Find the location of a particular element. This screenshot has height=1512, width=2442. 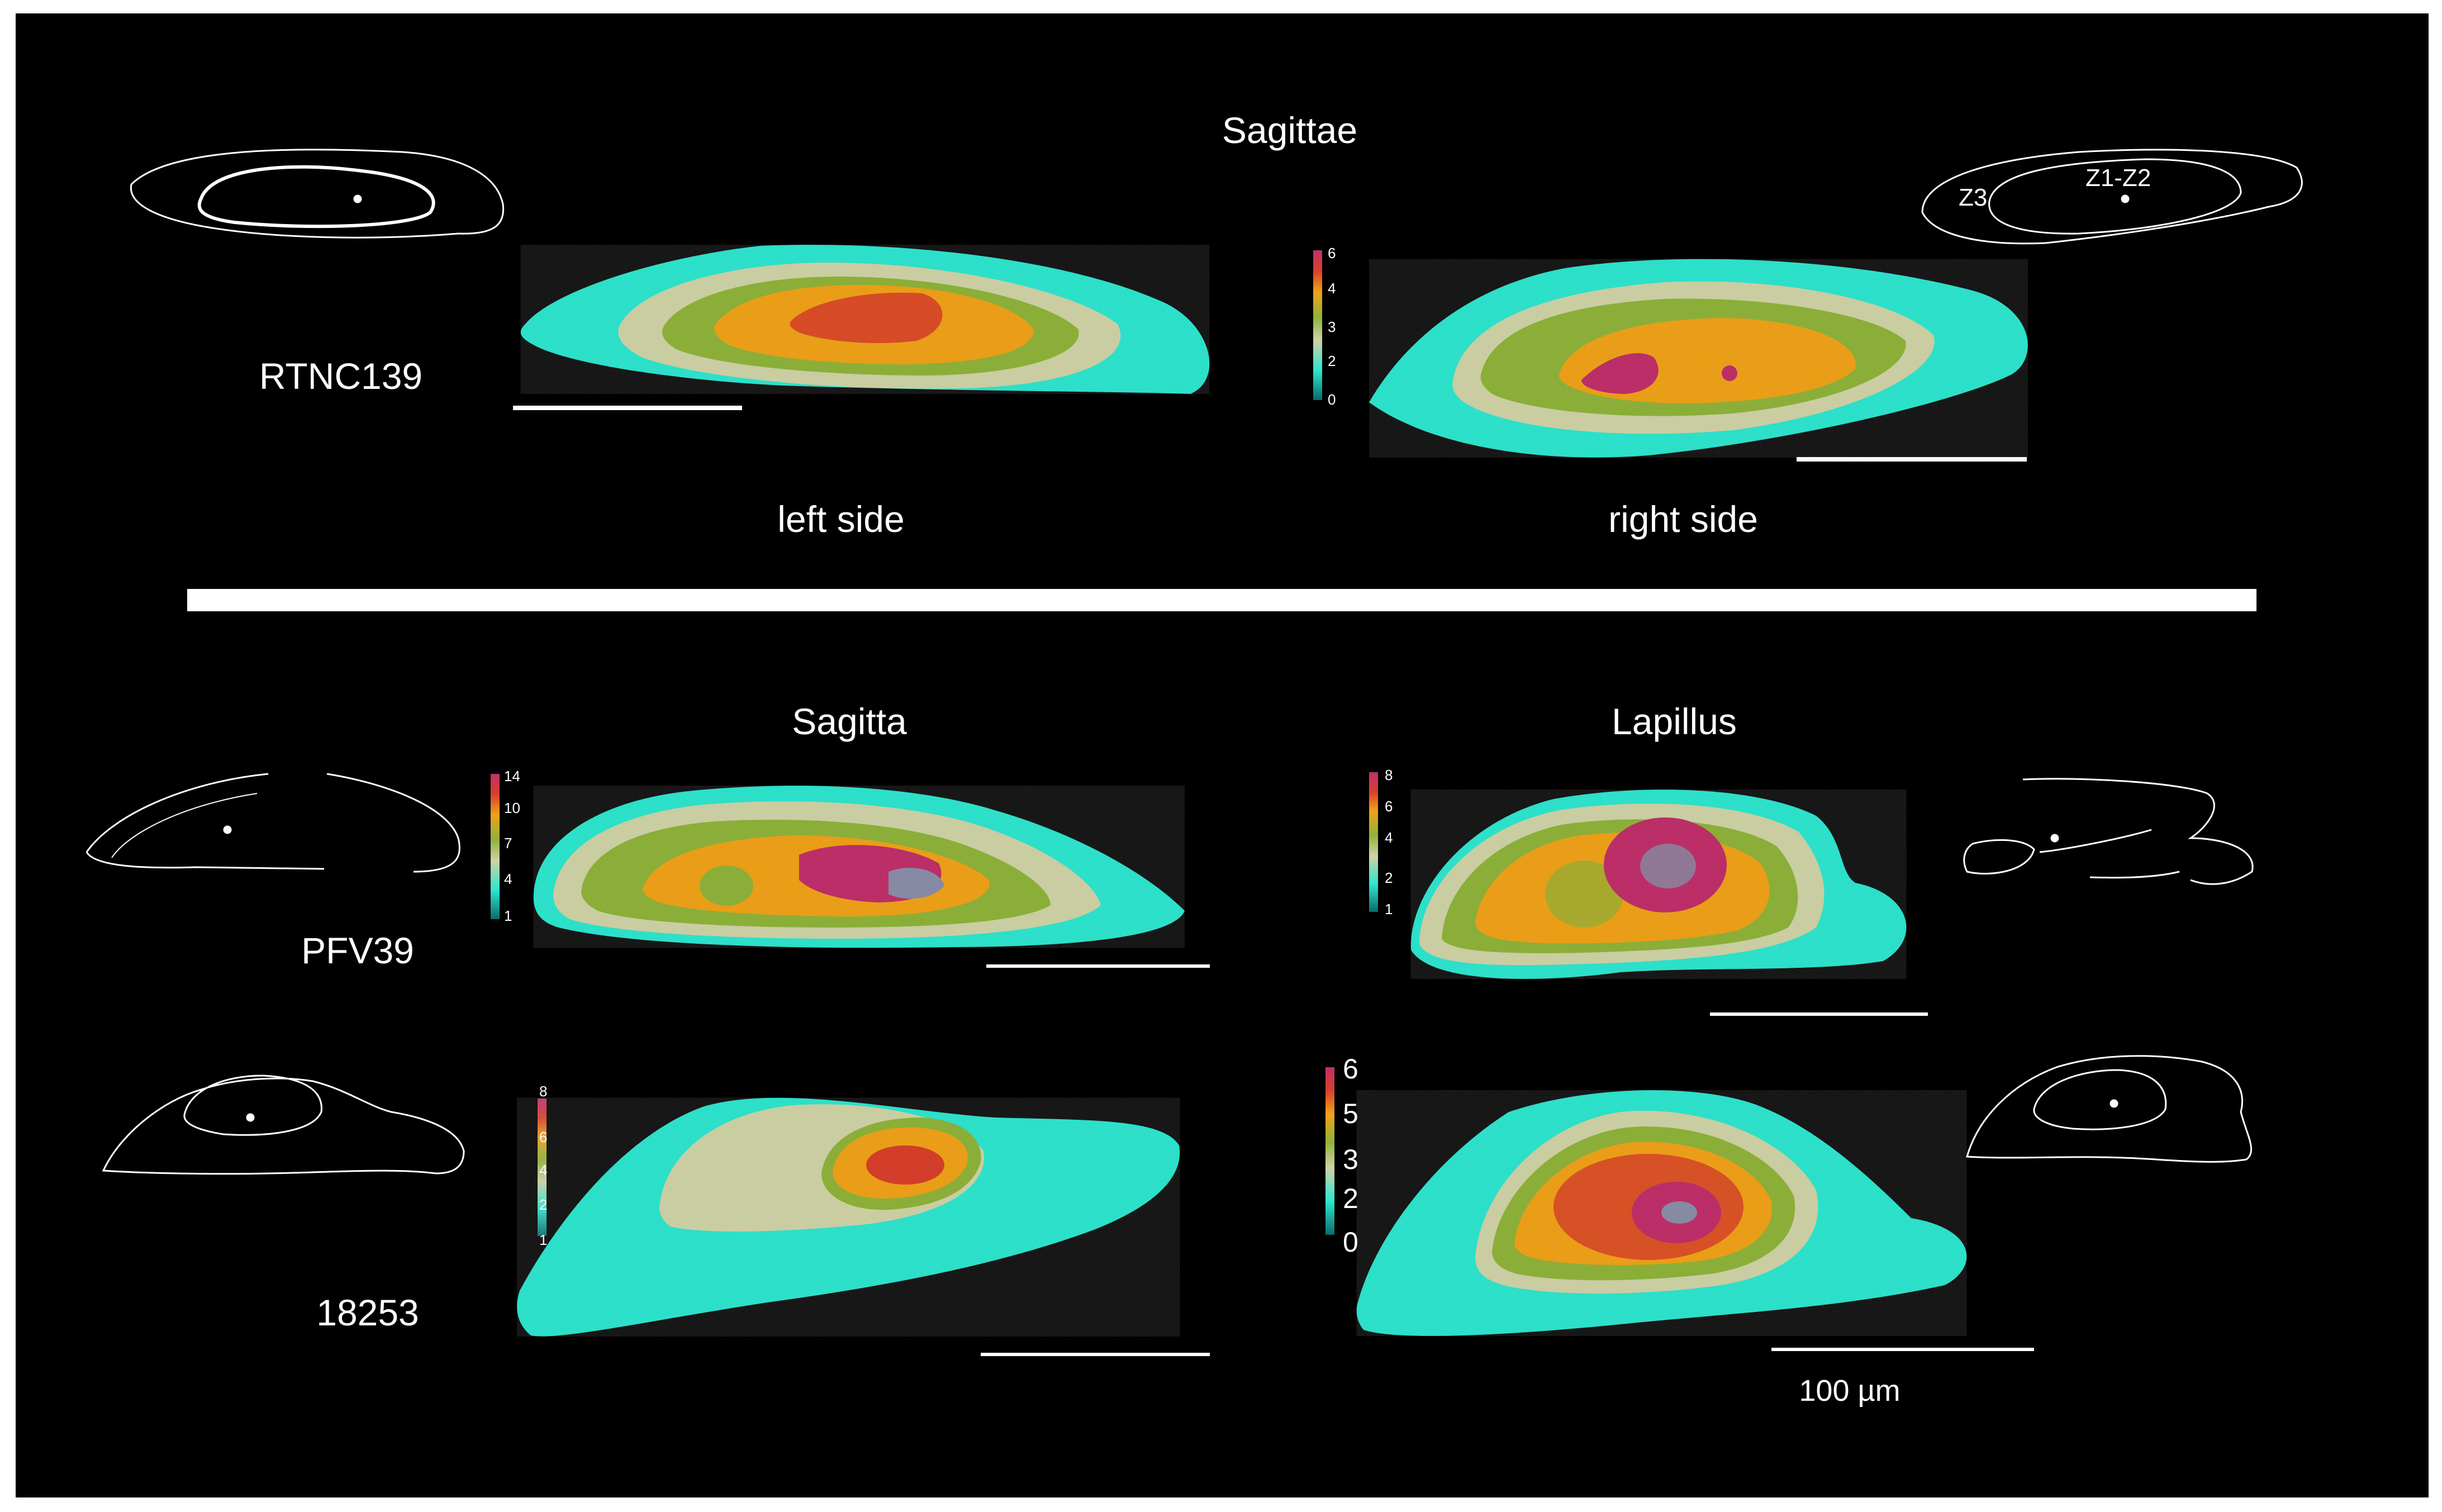

colorbar-pfv39-sagitta-tick-2: 7 is located at coordinates (508, 843).